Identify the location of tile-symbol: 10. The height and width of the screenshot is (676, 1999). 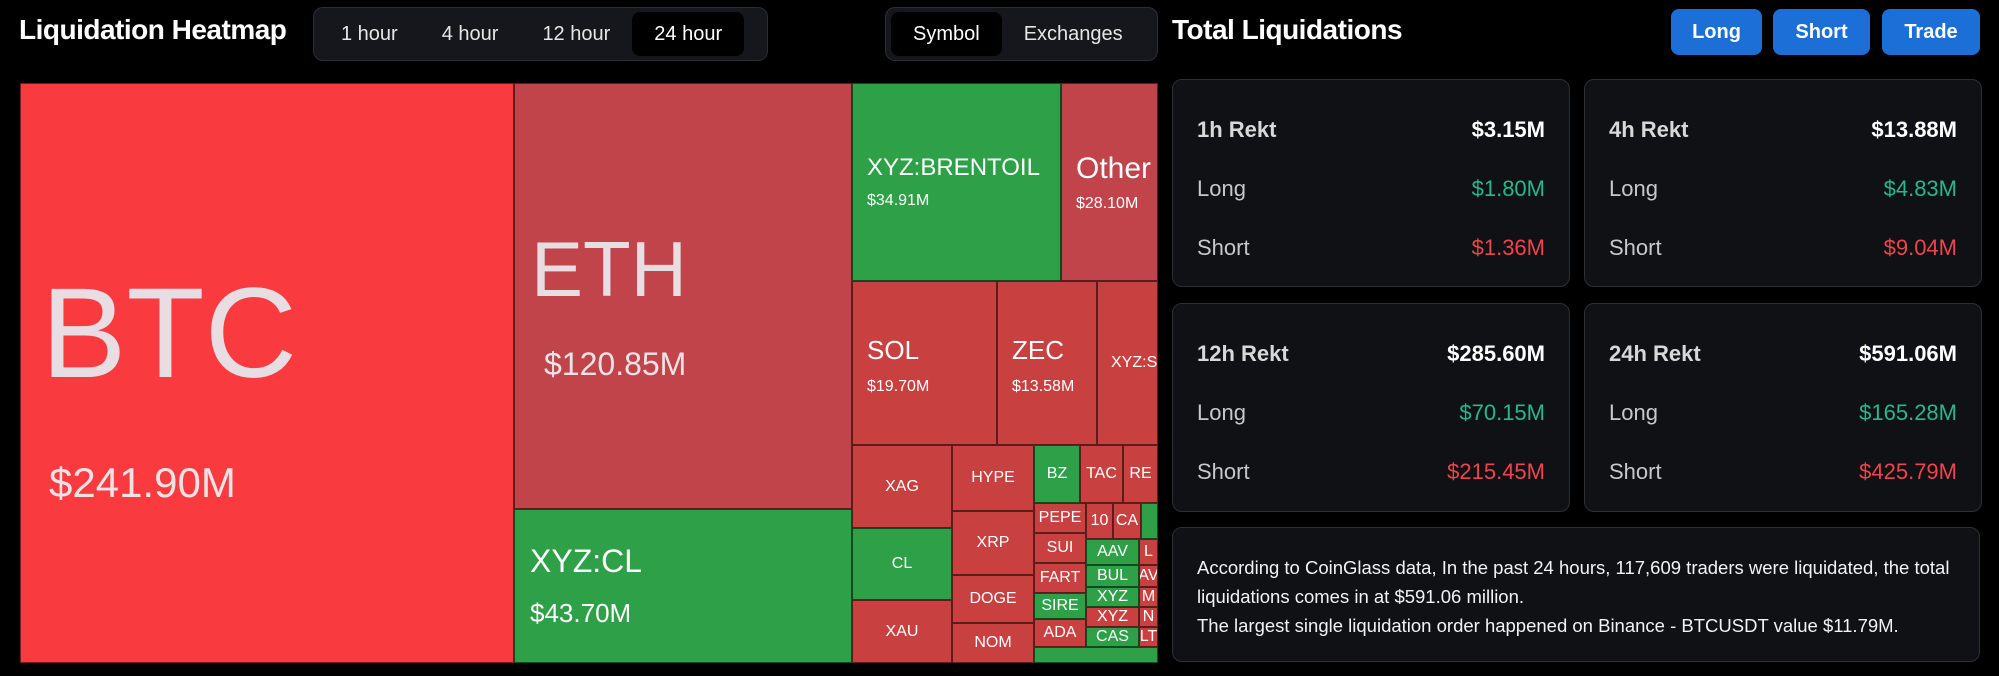
(1099, 520).